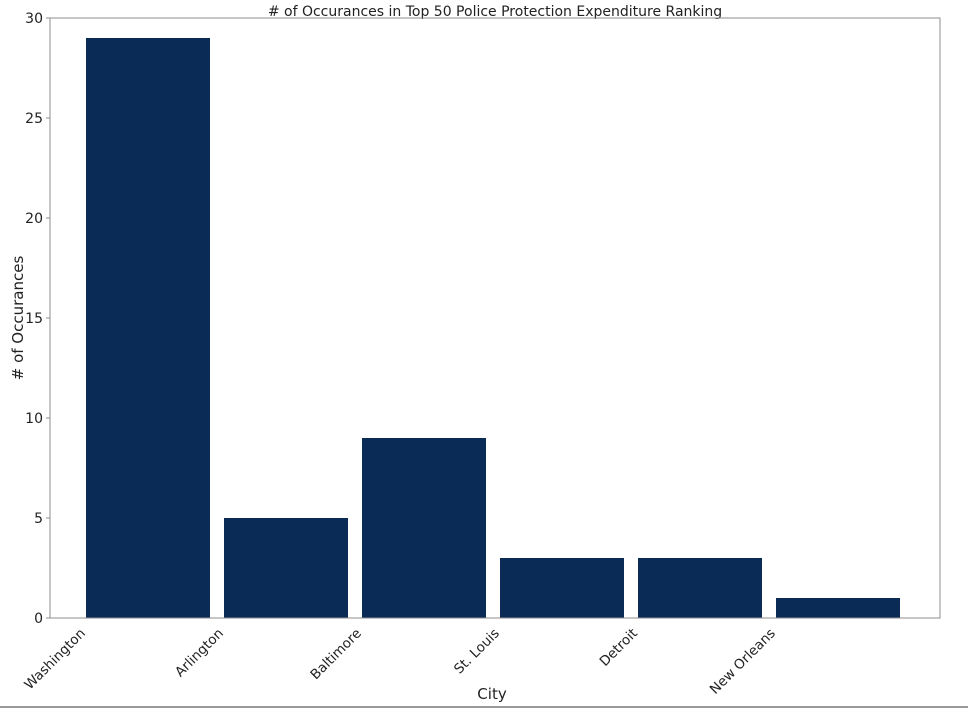  What do you see at coordinates (34, 19) in the screenshot?
I see `y-tick-label: 30` at bounding box center [34, 19].